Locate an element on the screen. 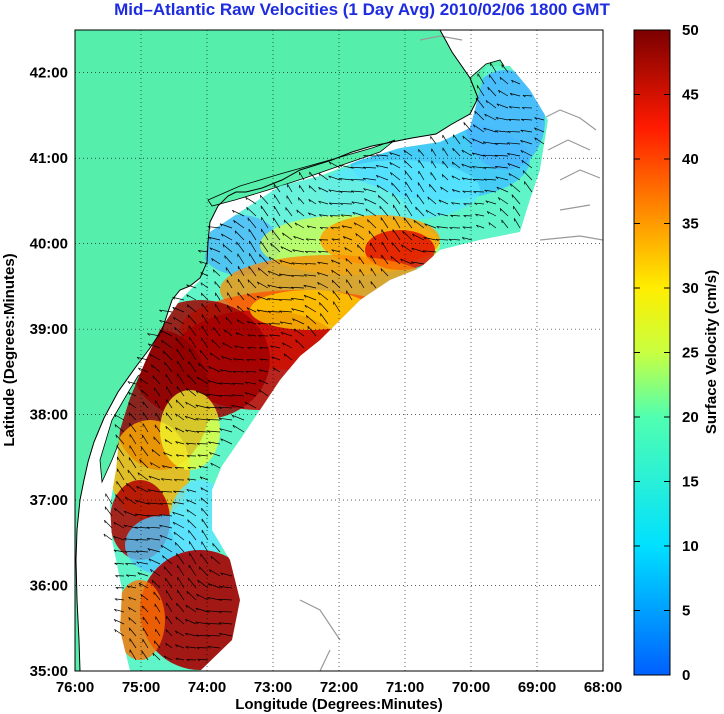  x-tick-label: 70:00 is located at coordinates (471, 687).